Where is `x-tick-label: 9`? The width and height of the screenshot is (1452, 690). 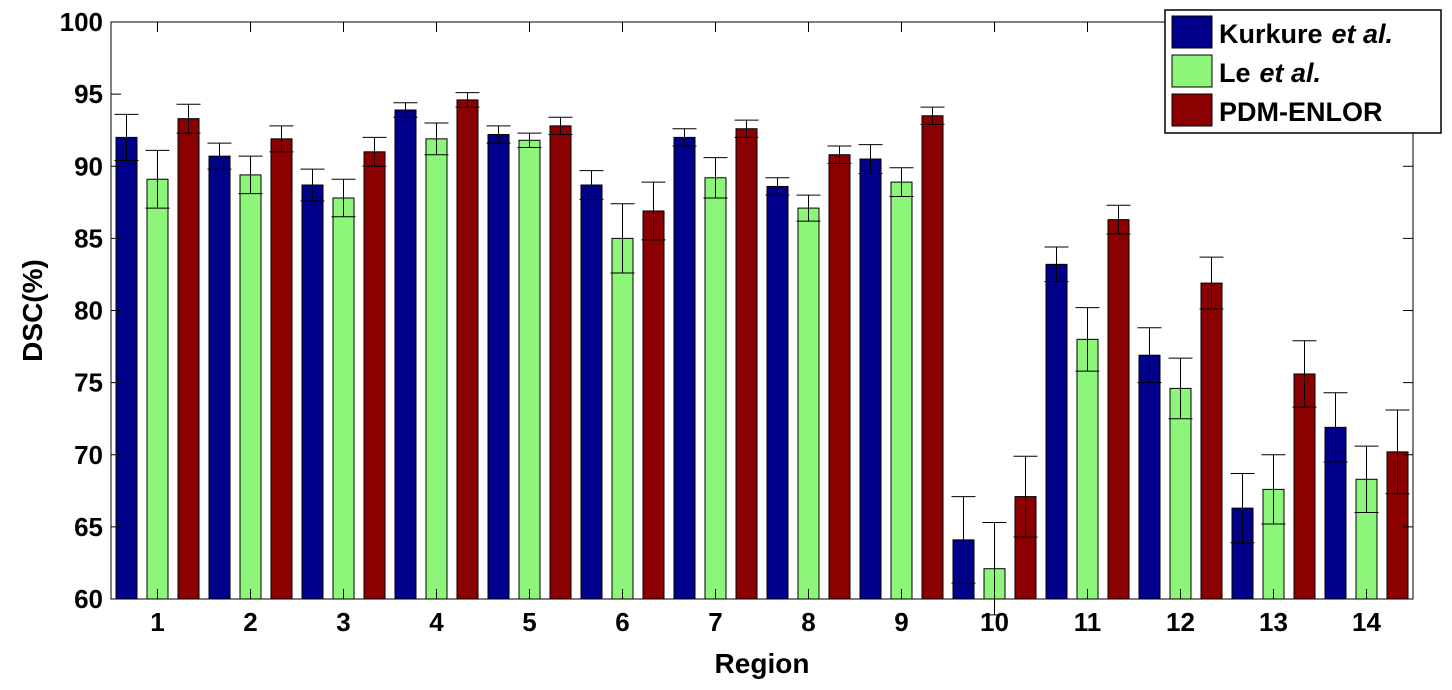
x-tick-label: 9 is located at coordinates (901, 622).